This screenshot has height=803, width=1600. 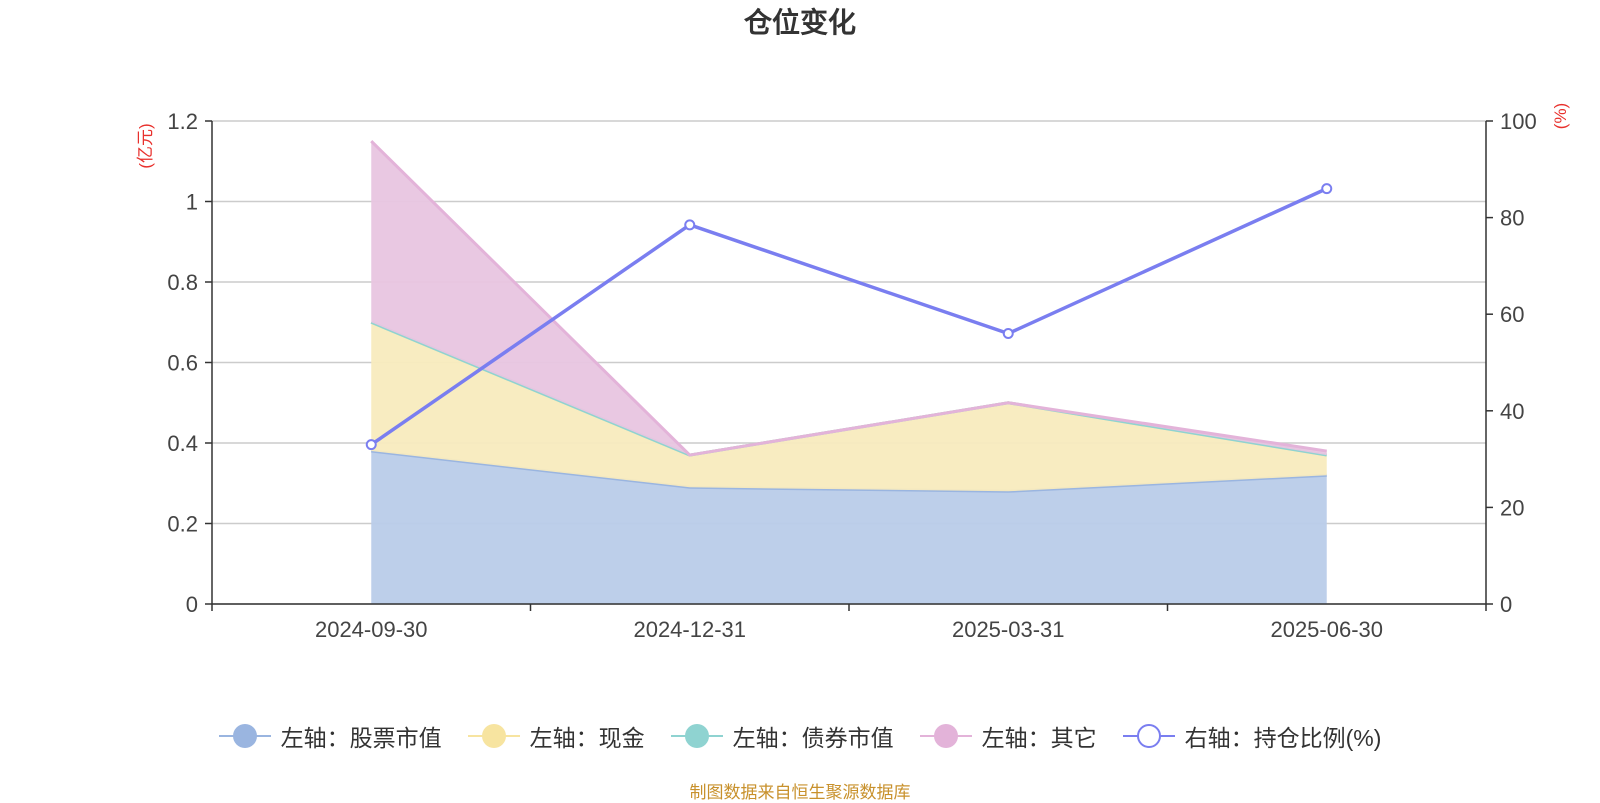 What do you see at coordinates (1512, 411) in the screenshot?
I see `right-axis-tick-label: 40` at bounding box center [1512, 411].